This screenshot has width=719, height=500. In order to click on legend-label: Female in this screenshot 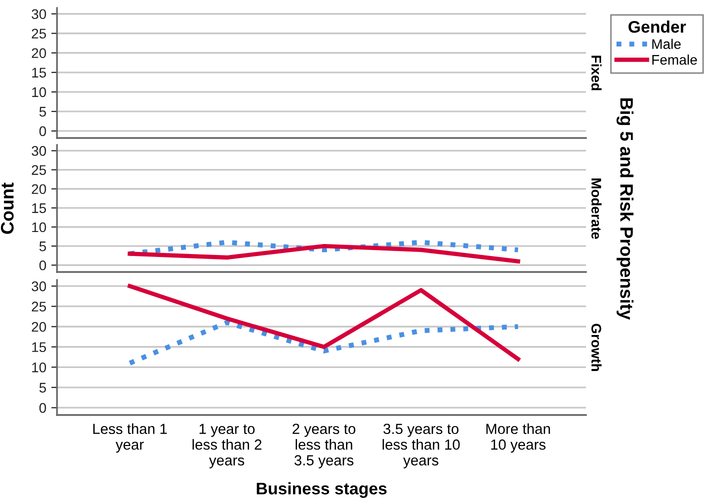, I will do `click(674, 59)`.